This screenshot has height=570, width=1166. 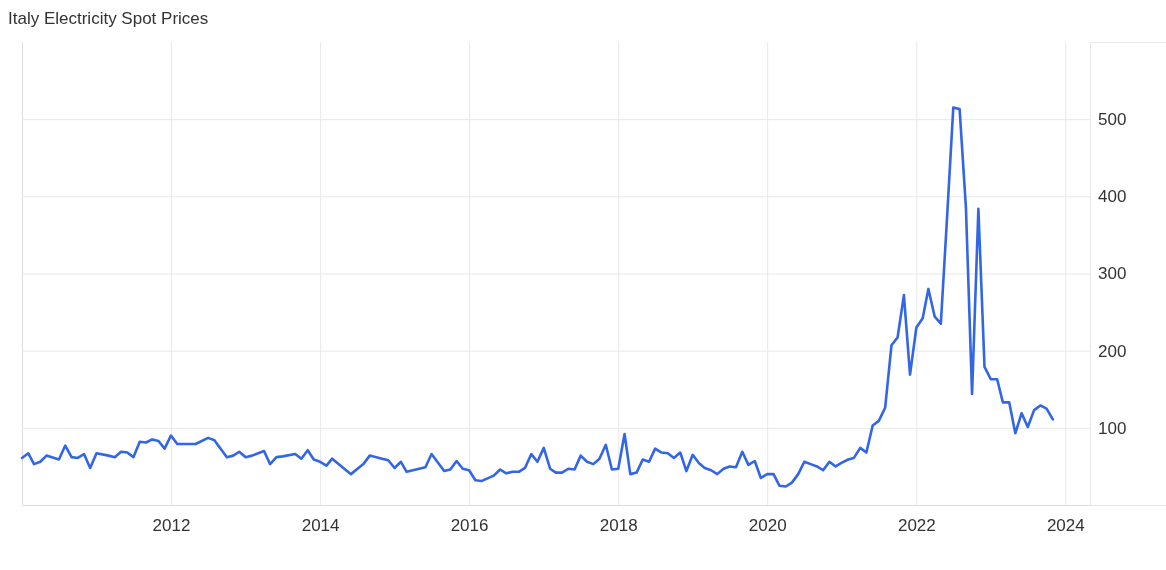 I want to click on x-tick-label: 2020, so click(x=767, y=526).